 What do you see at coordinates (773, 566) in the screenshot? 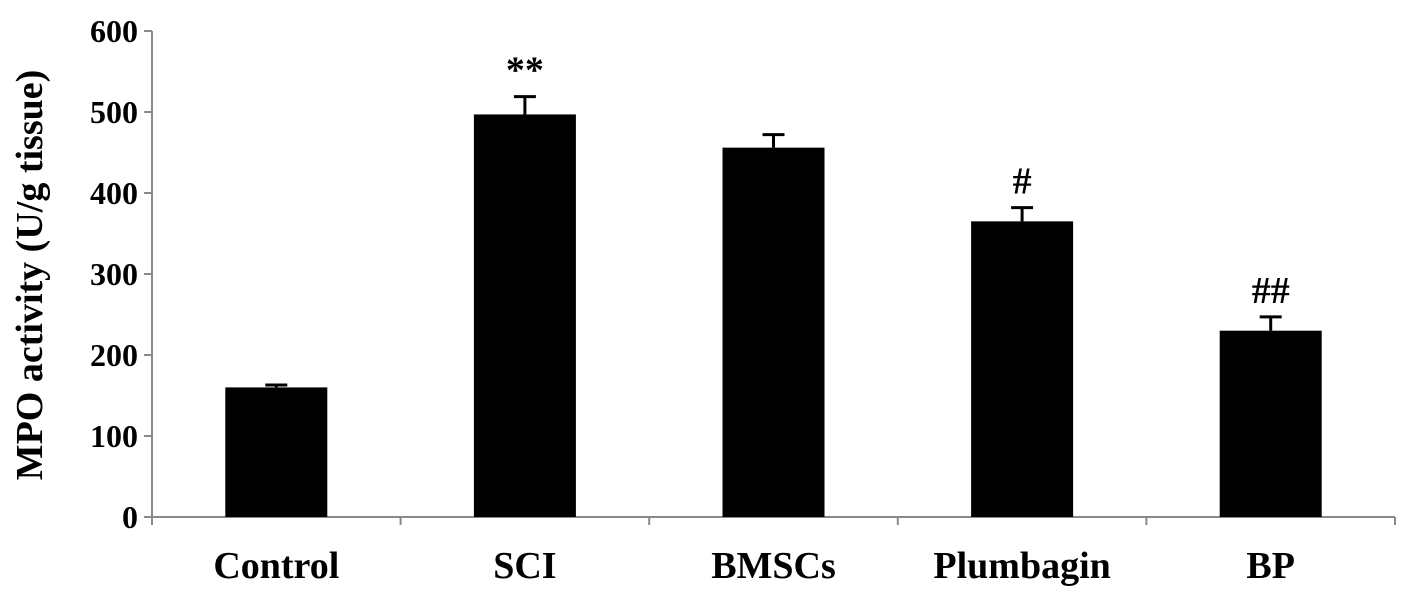
I see `x-tick-label: BMSCs` at bounding box center [773, 566].